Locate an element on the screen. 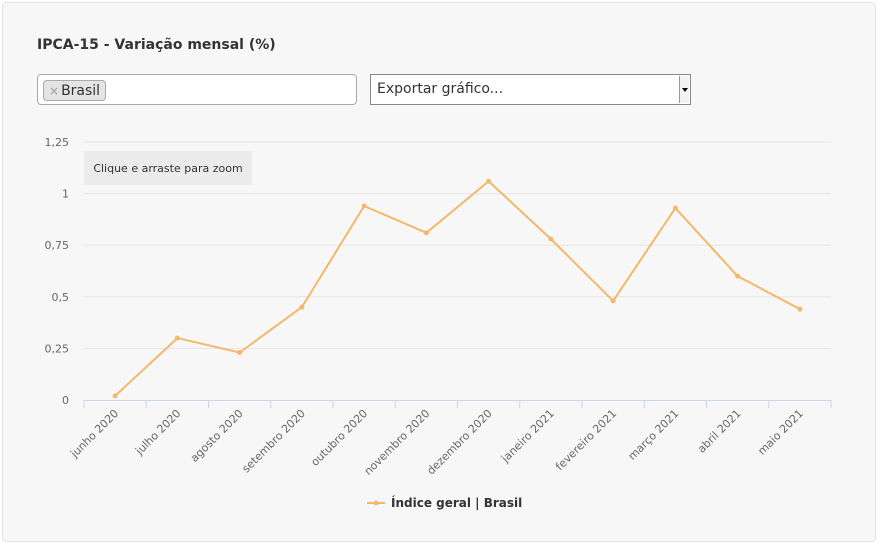 This screenshot has width=885, height=542. x-tick-label: outubro 2020 is located at coordinates (339, 438).